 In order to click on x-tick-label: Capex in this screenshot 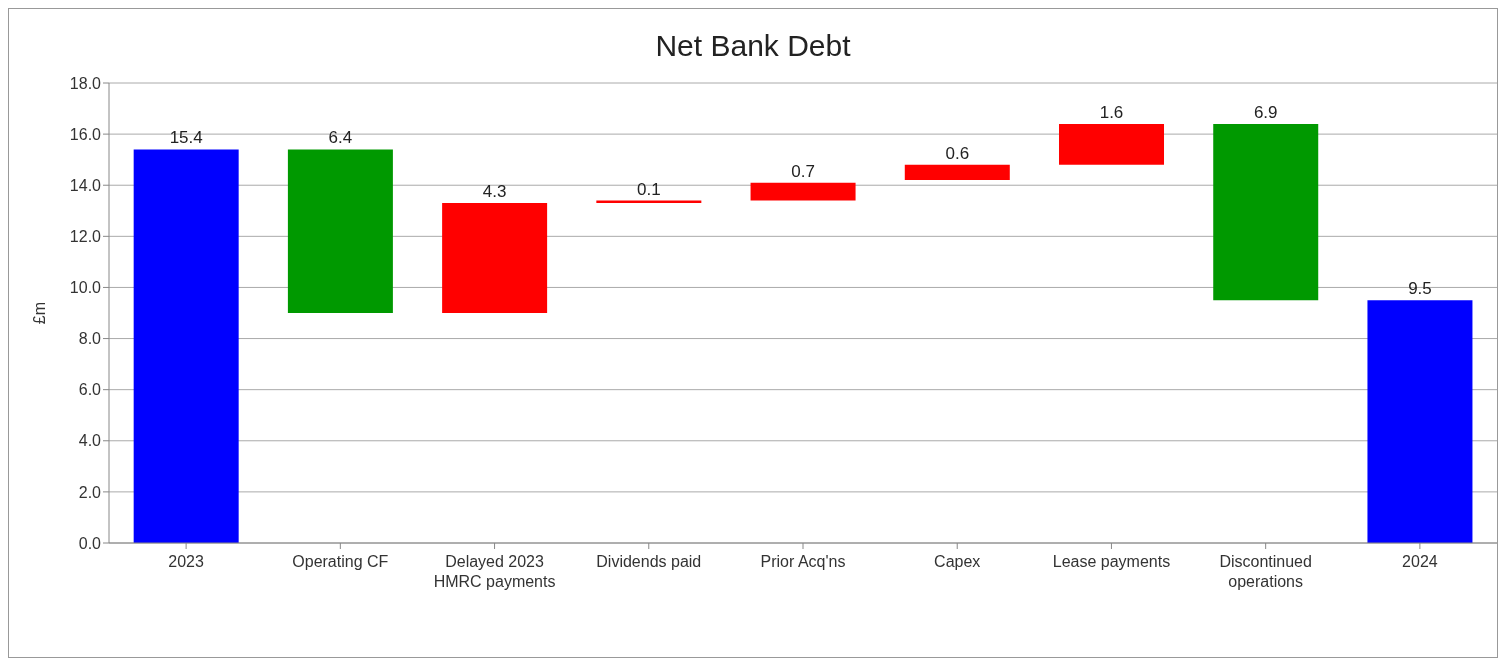, I will do `click(957, 561)`.